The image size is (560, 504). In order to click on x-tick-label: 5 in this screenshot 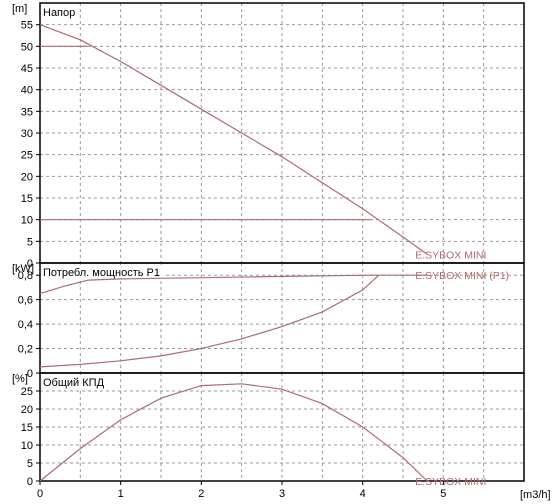, I will do `click(443, 494)`.